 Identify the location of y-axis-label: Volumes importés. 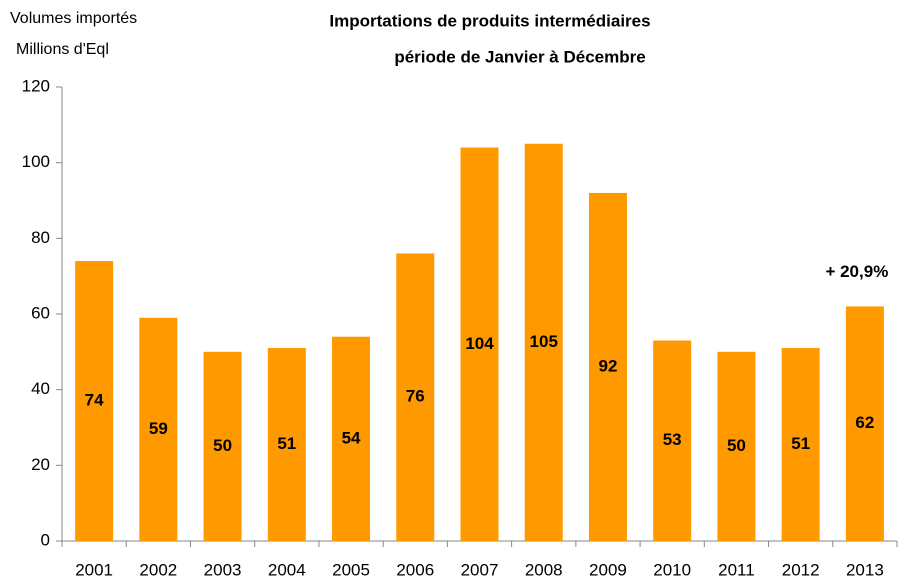
(73, 18).